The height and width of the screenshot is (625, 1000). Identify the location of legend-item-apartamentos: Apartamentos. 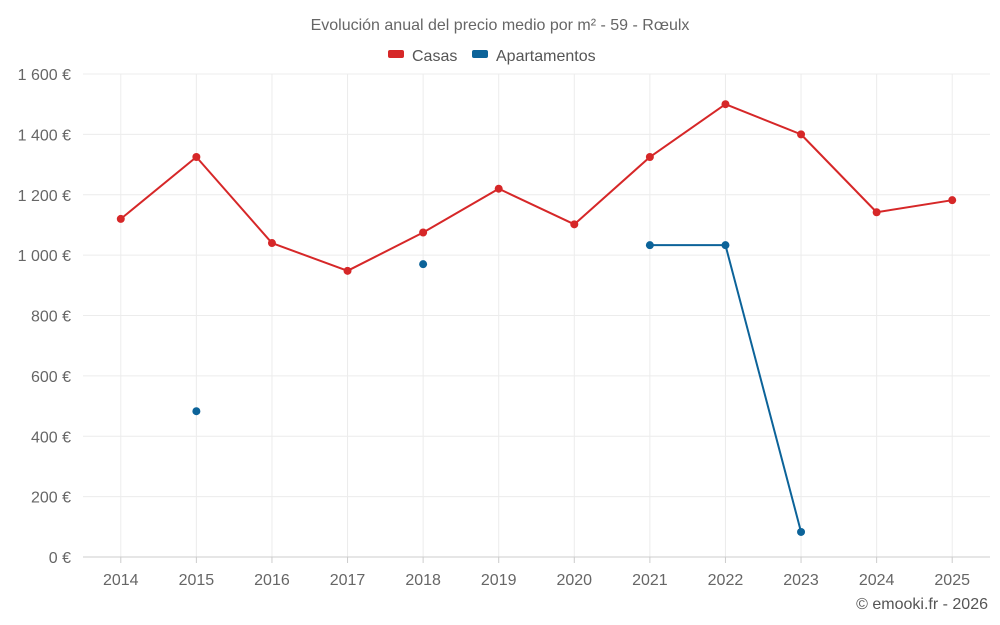
(534, 56).